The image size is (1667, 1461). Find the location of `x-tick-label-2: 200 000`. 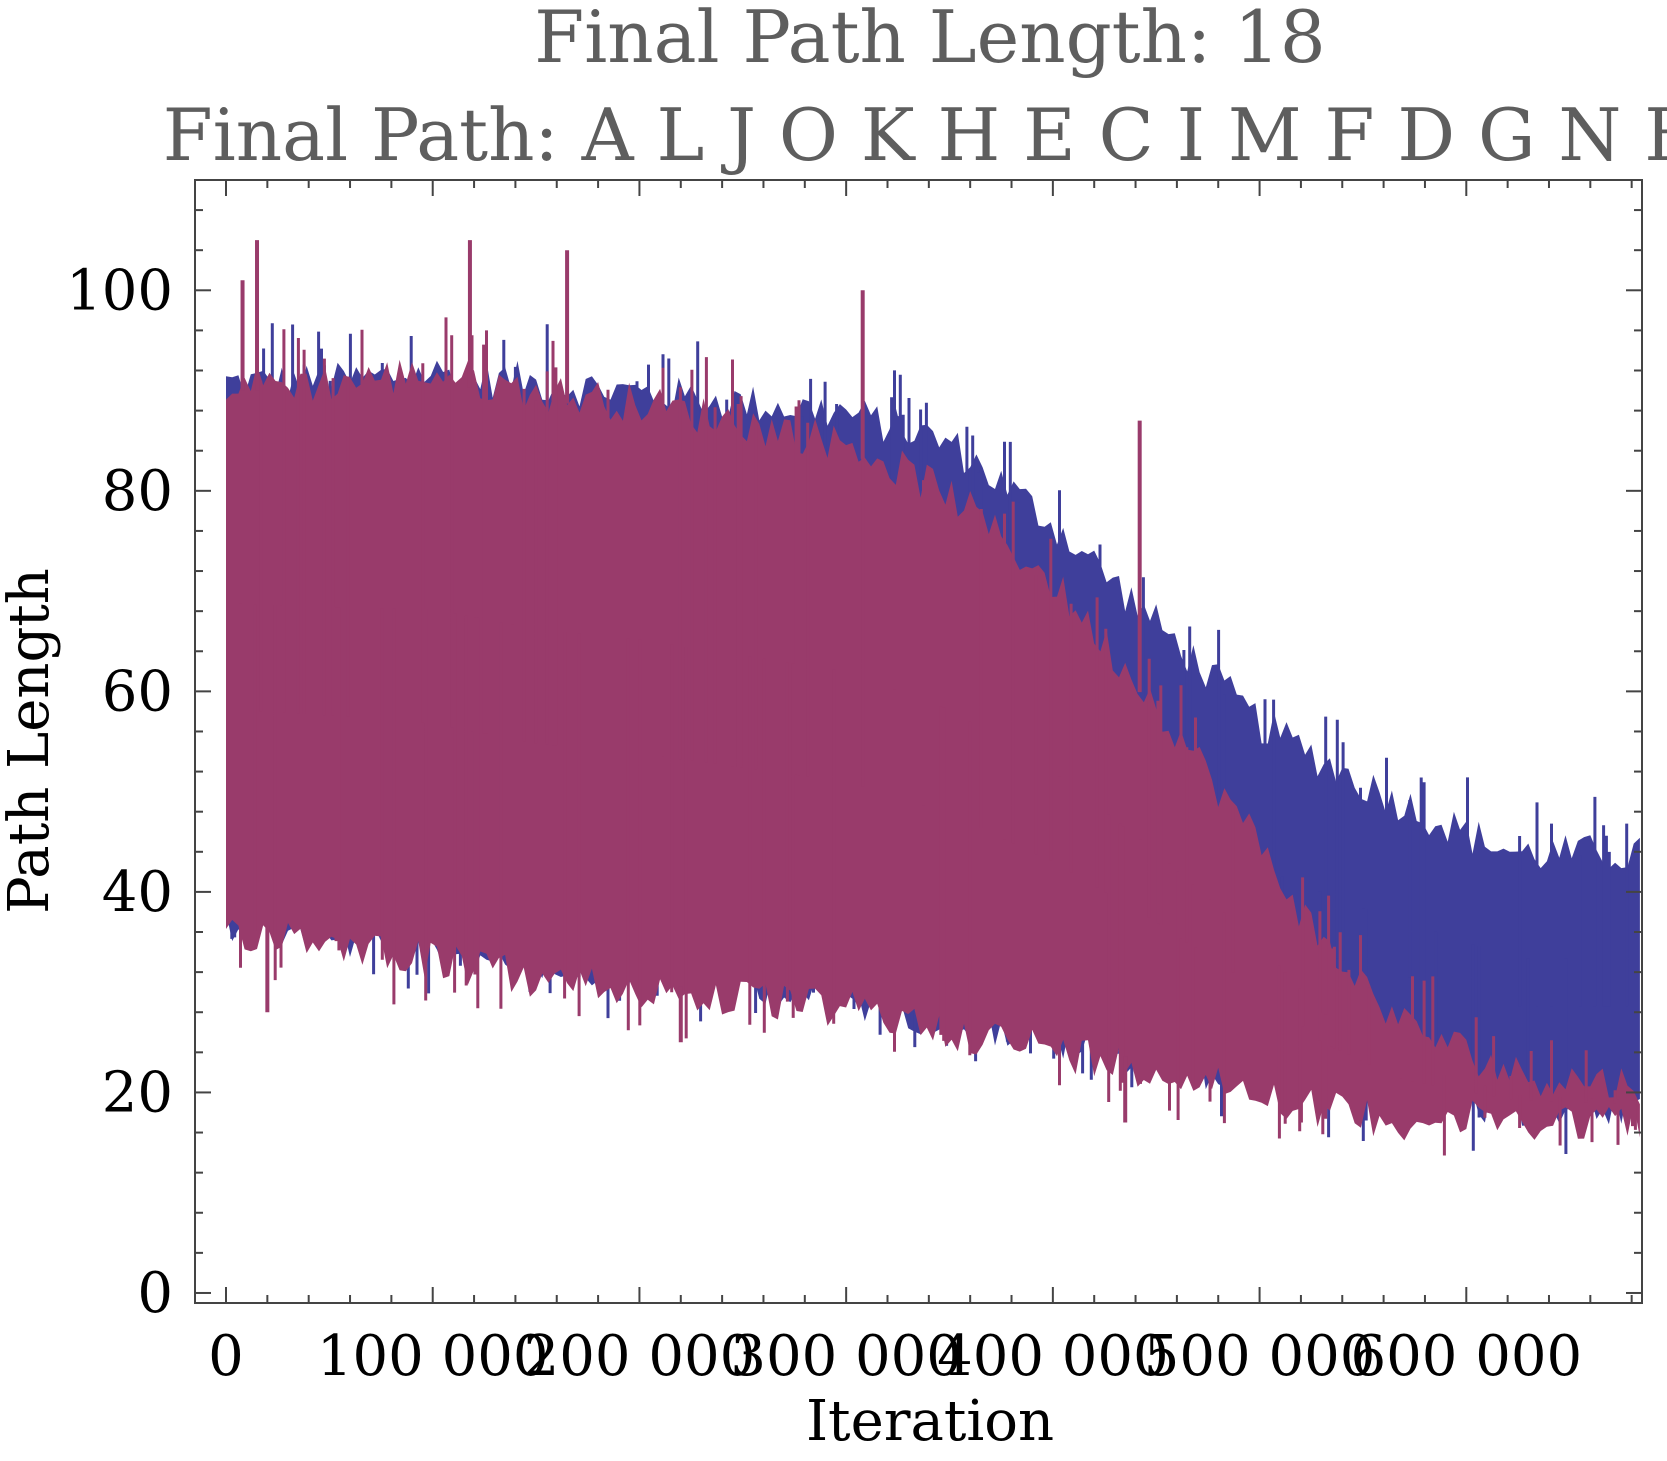

x-tick-label-2: 200 000 is located at coordinates (640, 1356).